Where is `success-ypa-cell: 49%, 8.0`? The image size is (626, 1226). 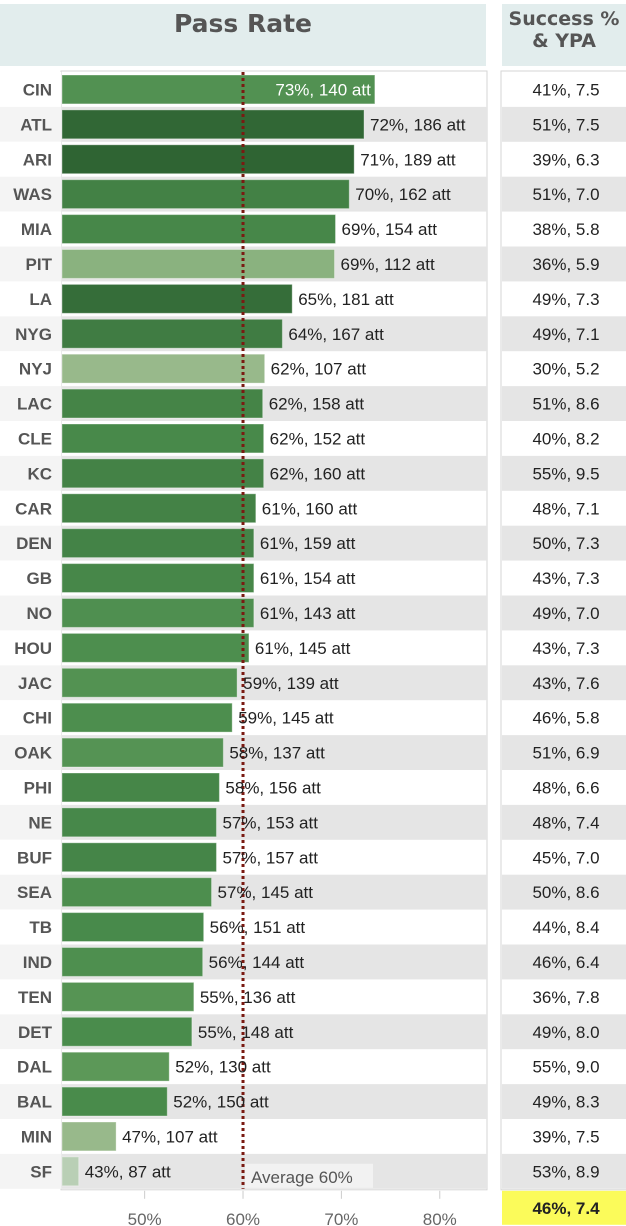 success-ypa-cell: 49%, 8.0 is located at coordinates (565, 1032).